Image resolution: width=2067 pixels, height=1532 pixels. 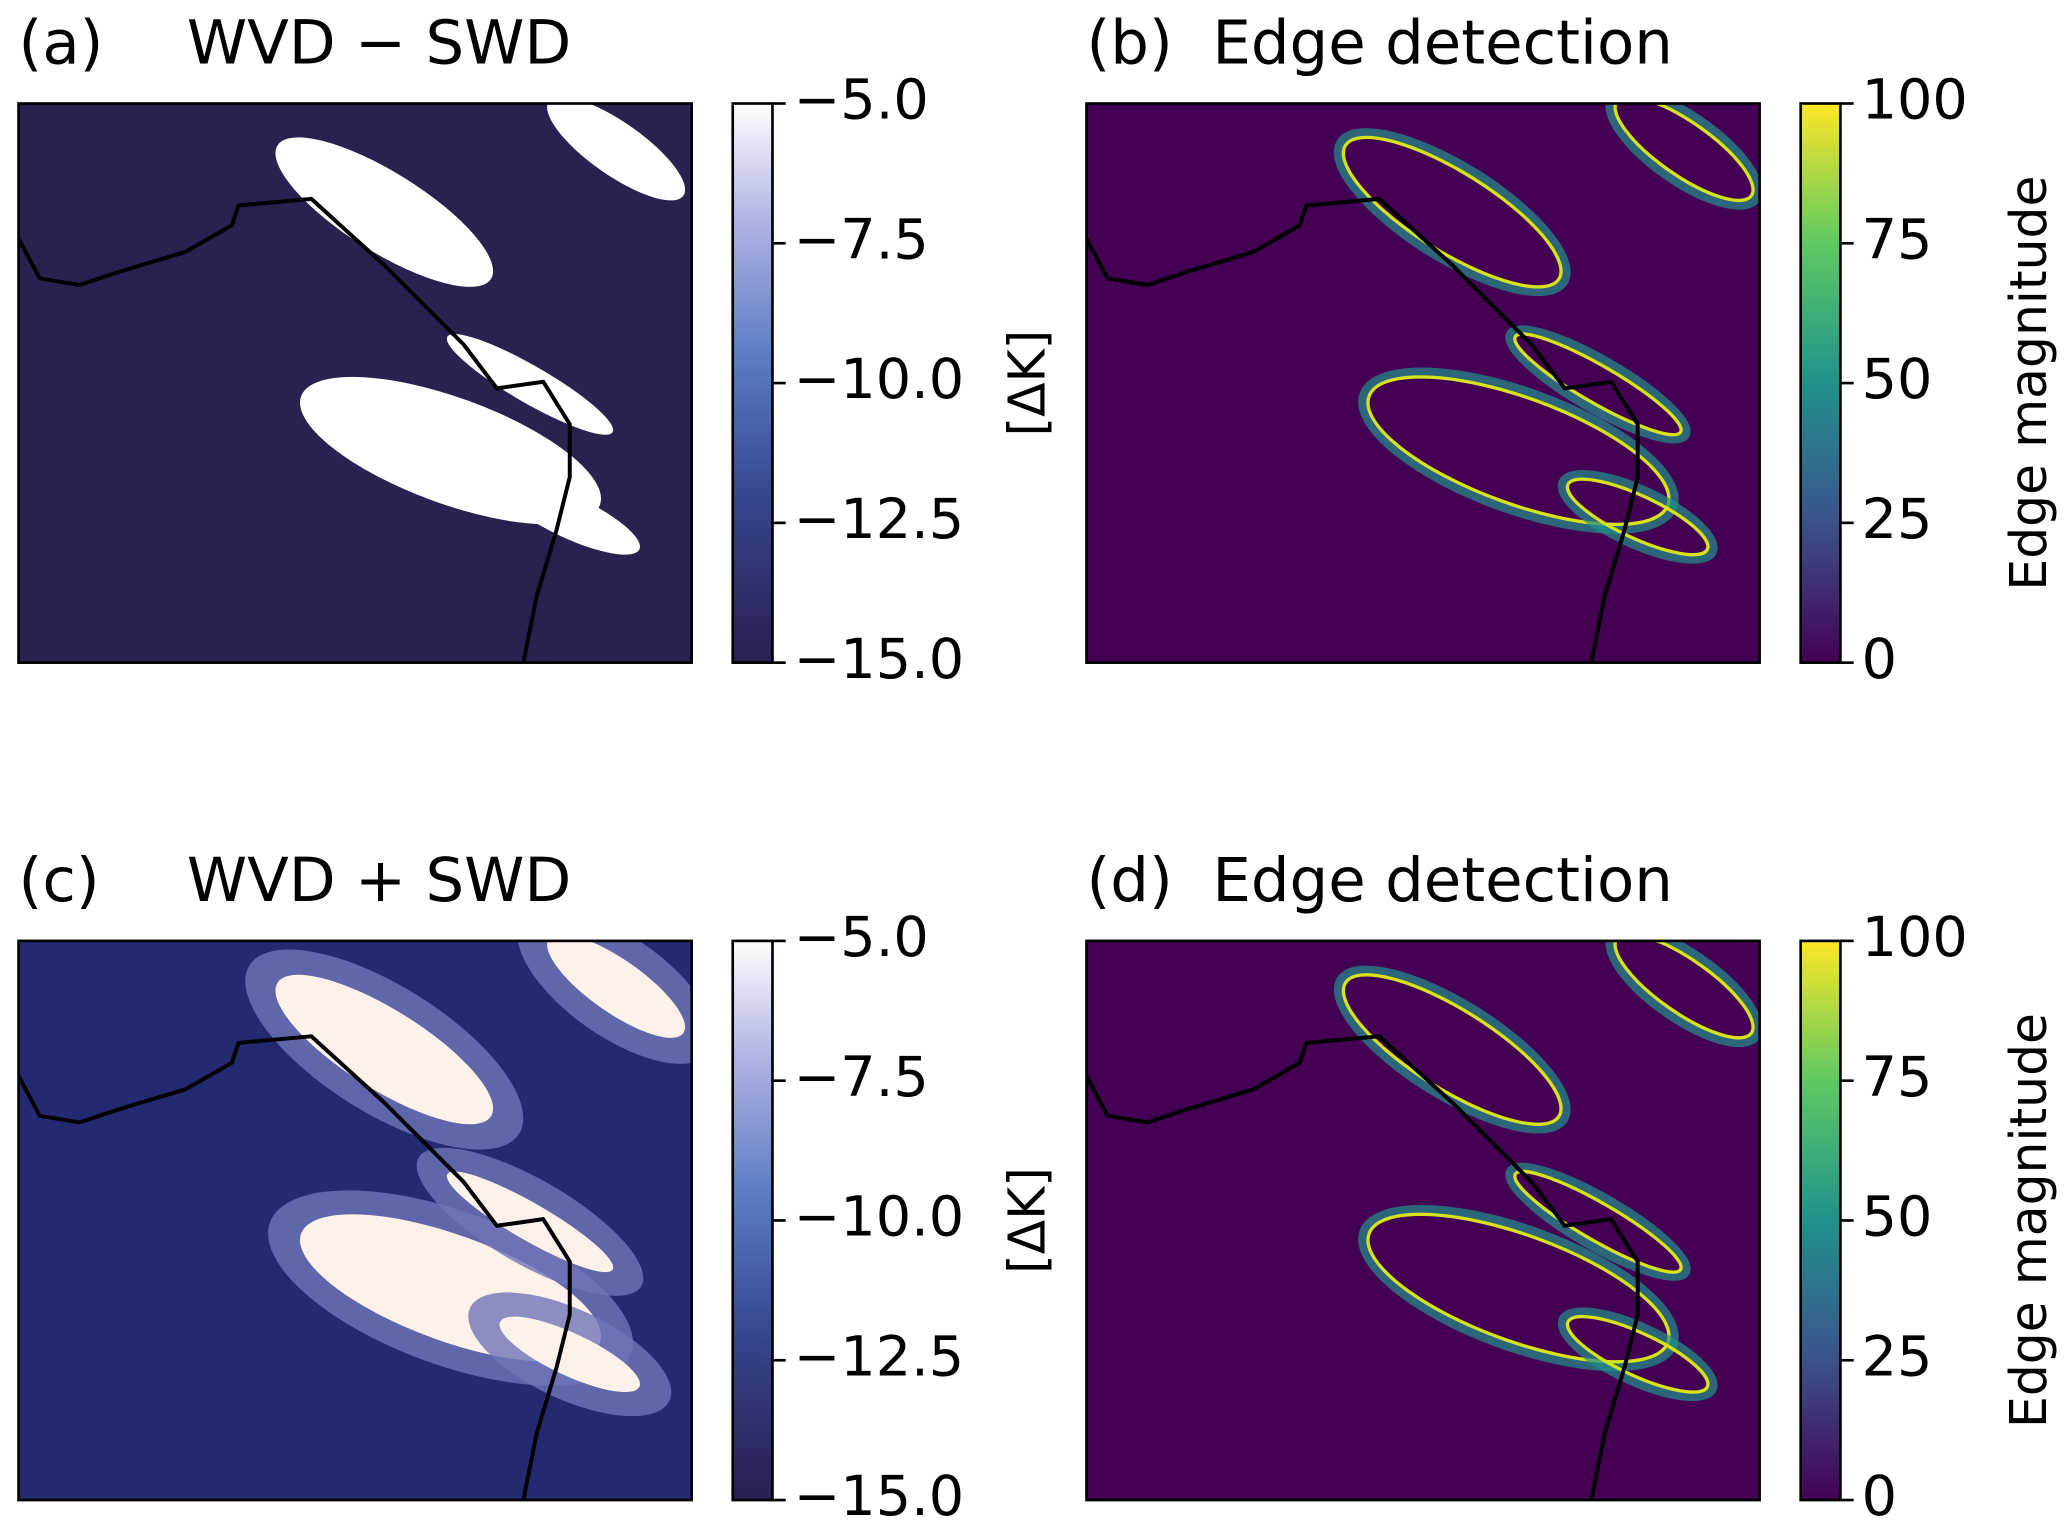 I want to click on panel-label: (d), so click(x=1129, y=880).